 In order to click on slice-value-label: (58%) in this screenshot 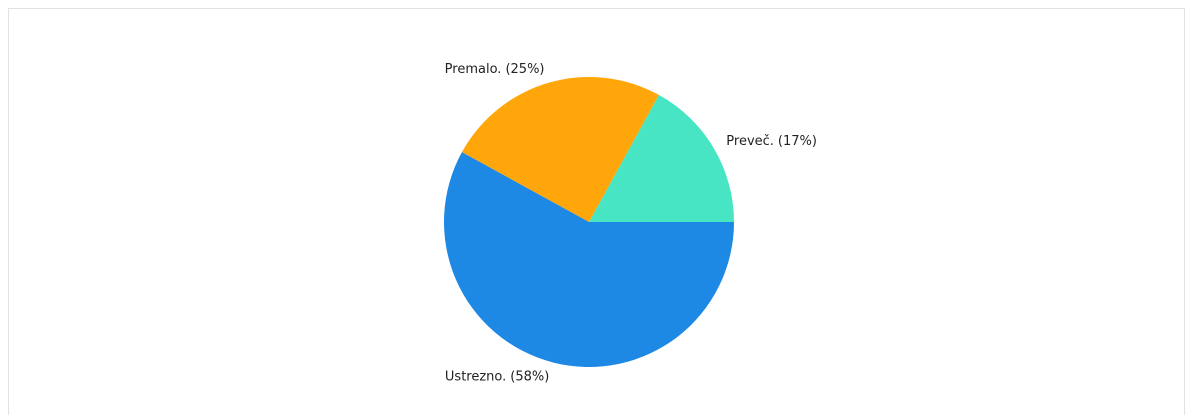, I will do `click(529, 376)`.